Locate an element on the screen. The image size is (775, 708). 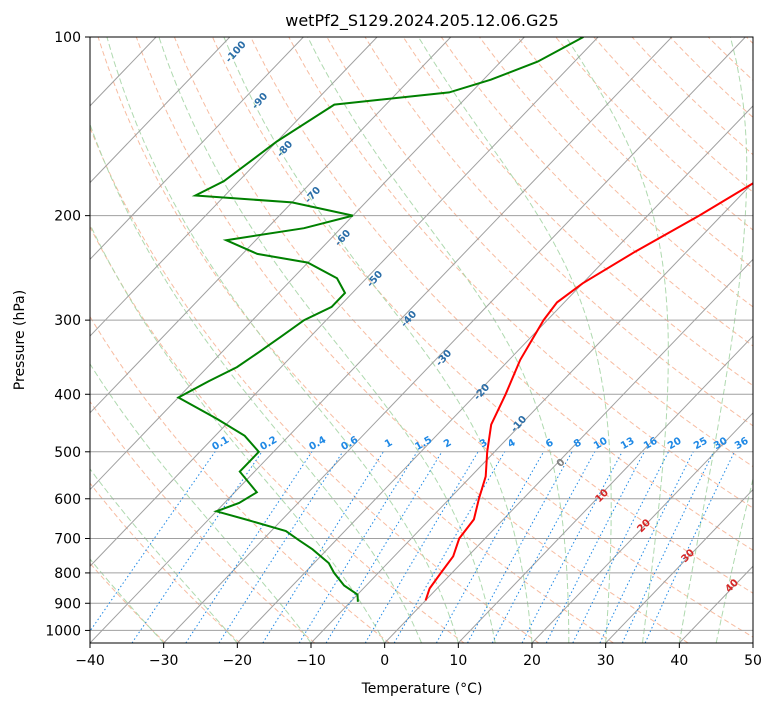
y-tick-label: 900 is located at coordinates (67, 604).